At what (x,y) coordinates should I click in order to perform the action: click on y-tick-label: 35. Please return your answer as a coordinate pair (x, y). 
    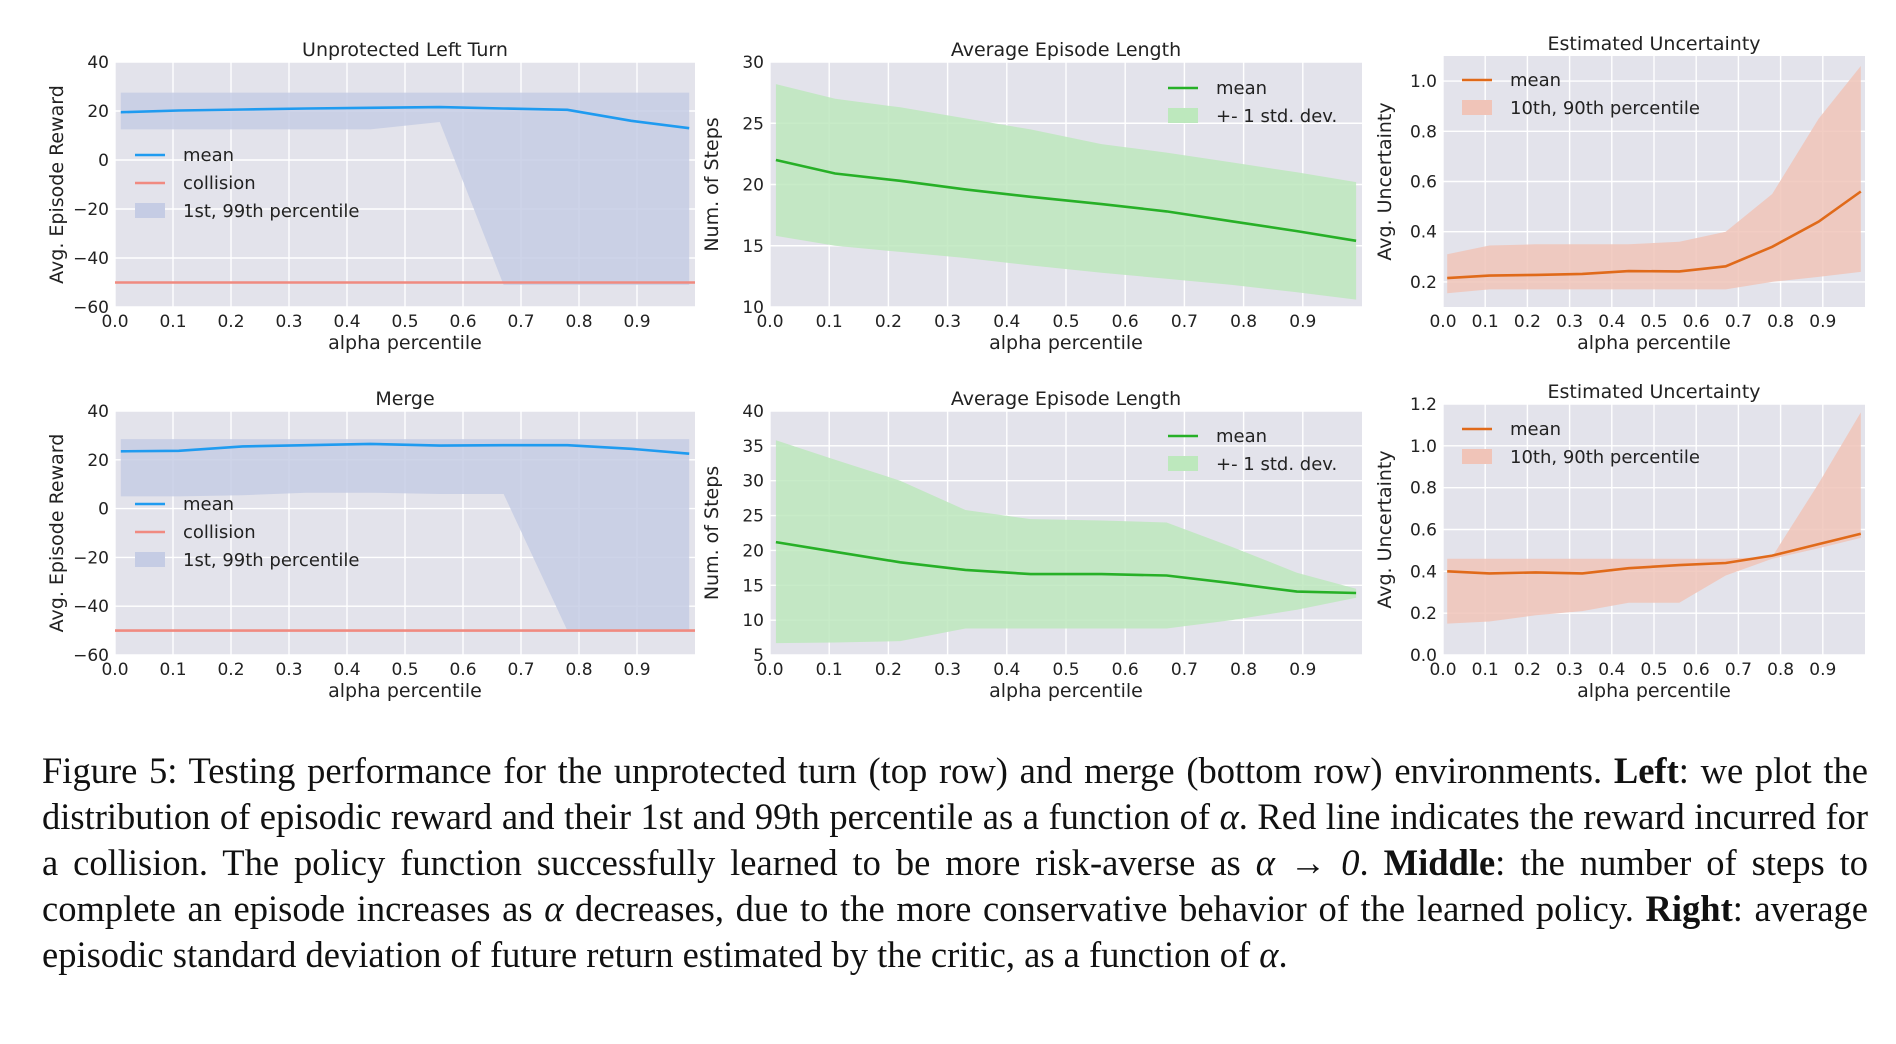
    Looking at the image, I should click on (753, 447).